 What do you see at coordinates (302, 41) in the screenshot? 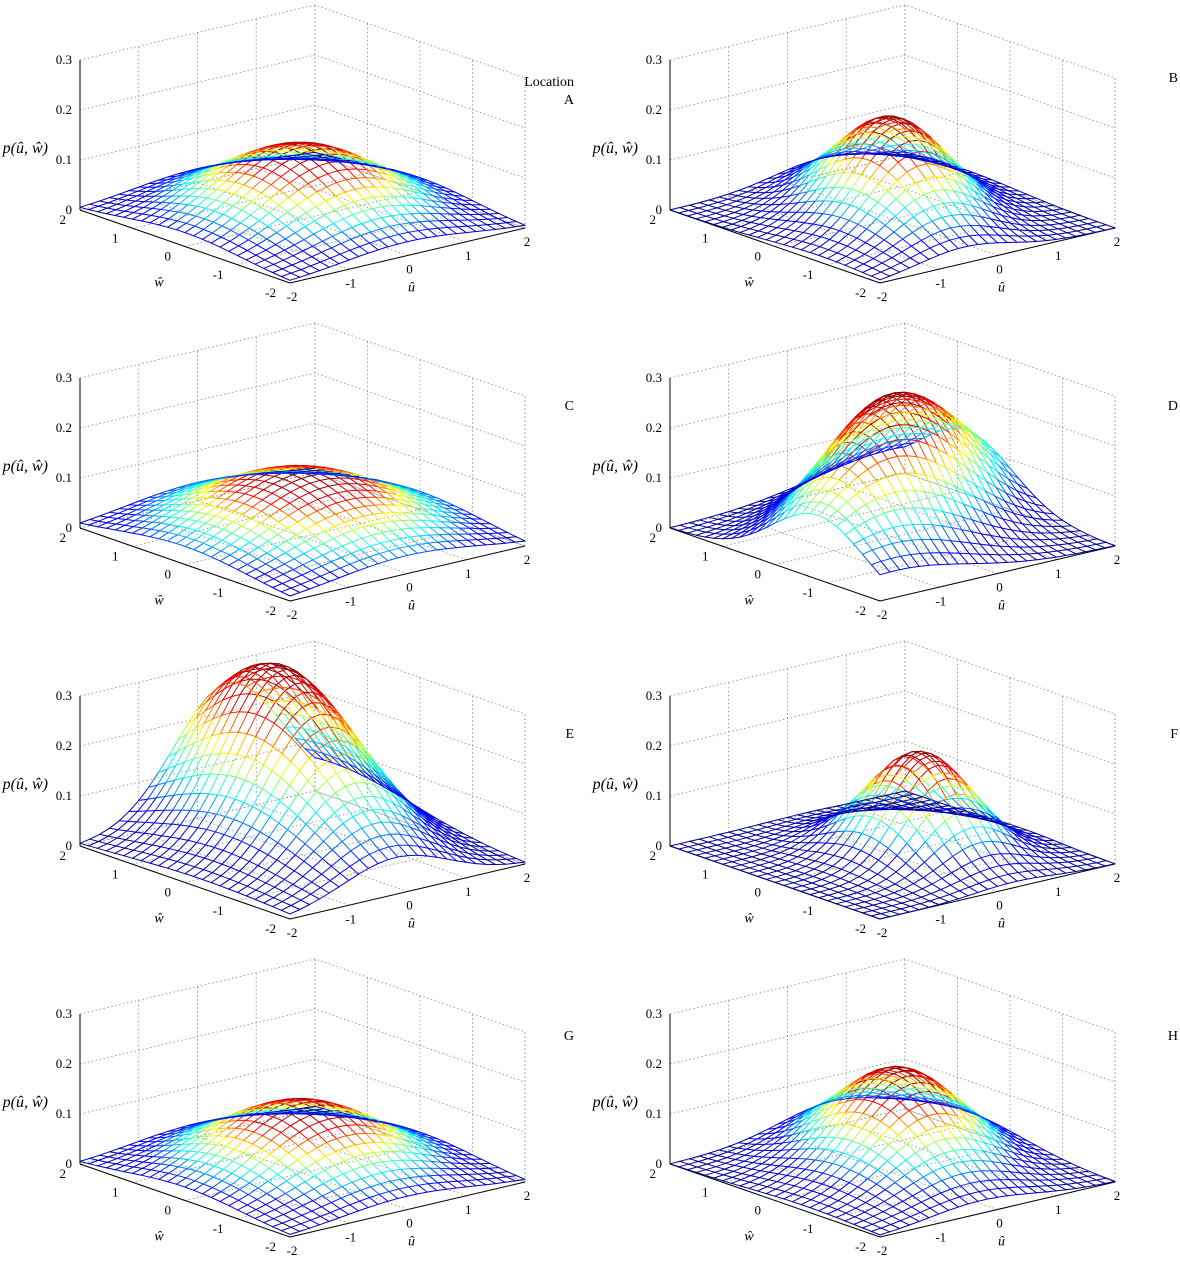
I see `wall-gridline` at bounding box center [302, 41].